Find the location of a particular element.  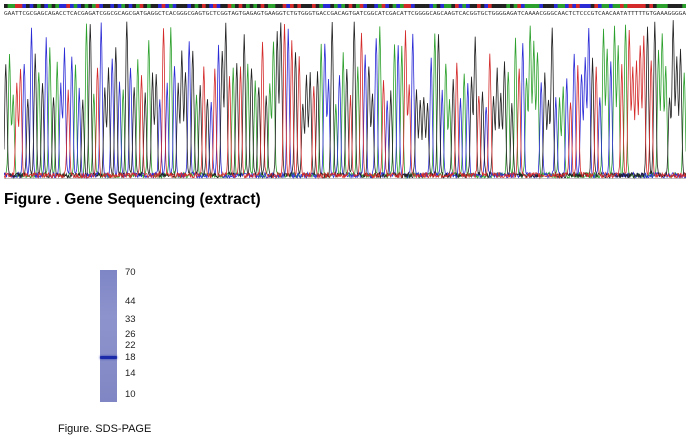

marker-label-26: 26 is located at coordinates (130, 335).